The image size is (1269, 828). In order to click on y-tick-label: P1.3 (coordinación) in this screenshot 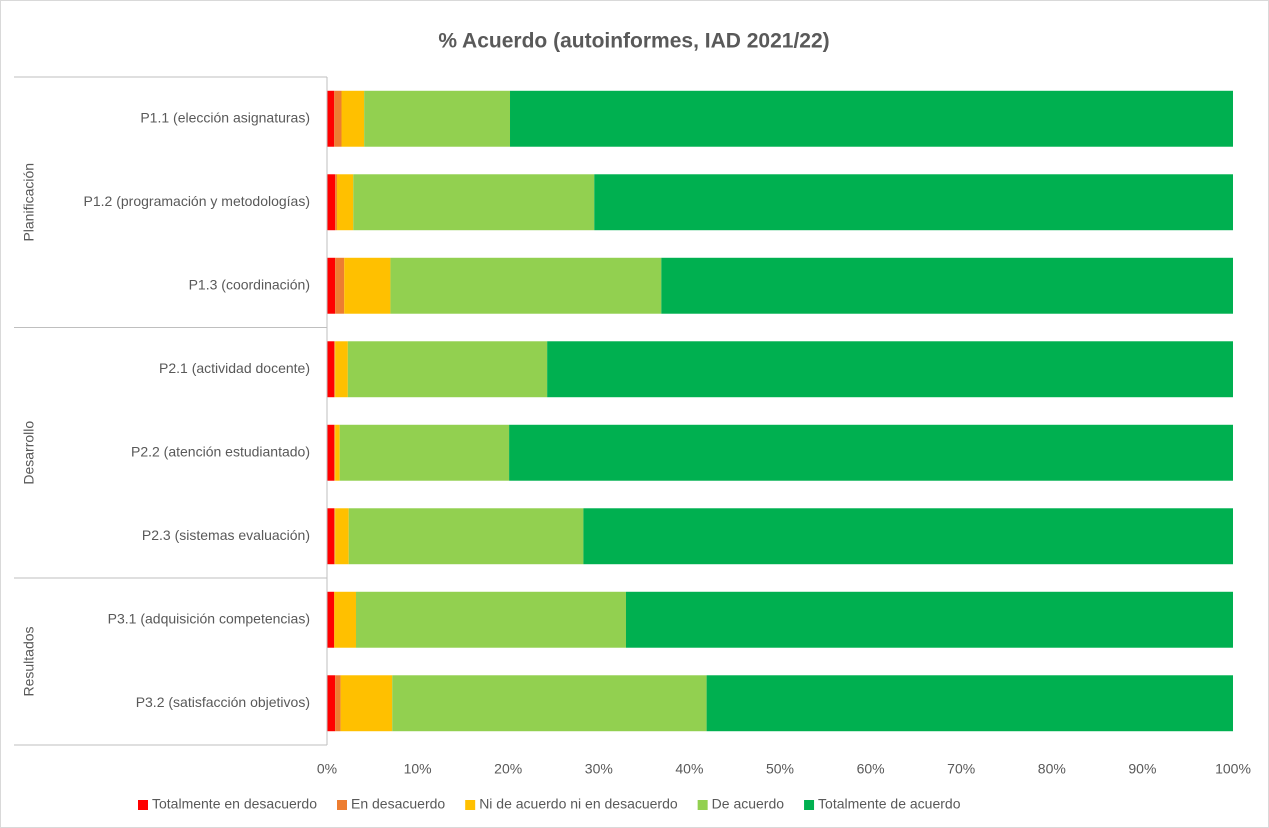, I will do `click(249, 284)`.